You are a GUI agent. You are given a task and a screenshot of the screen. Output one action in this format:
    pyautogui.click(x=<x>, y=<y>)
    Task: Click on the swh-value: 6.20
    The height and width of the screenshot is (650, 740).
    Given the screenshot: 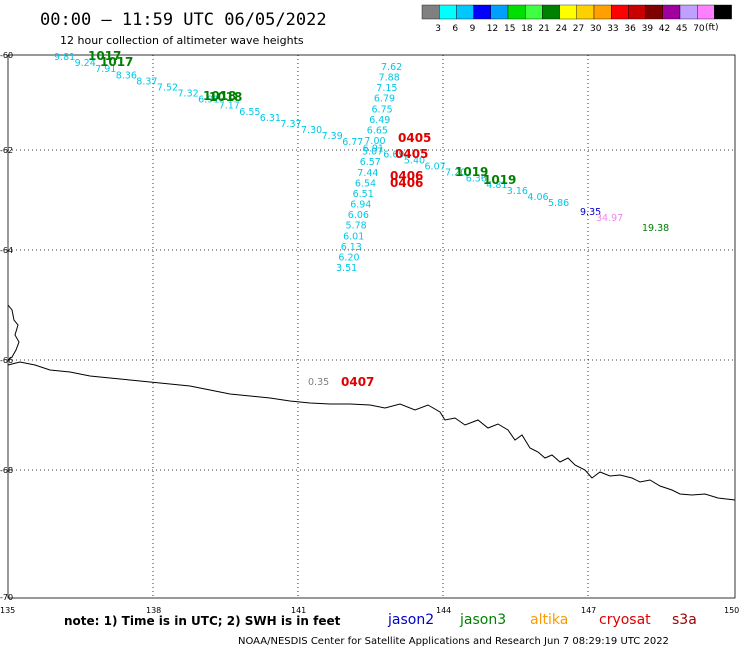 What is the action you would take?
    pyautogui.click(x=348, y=257)
    